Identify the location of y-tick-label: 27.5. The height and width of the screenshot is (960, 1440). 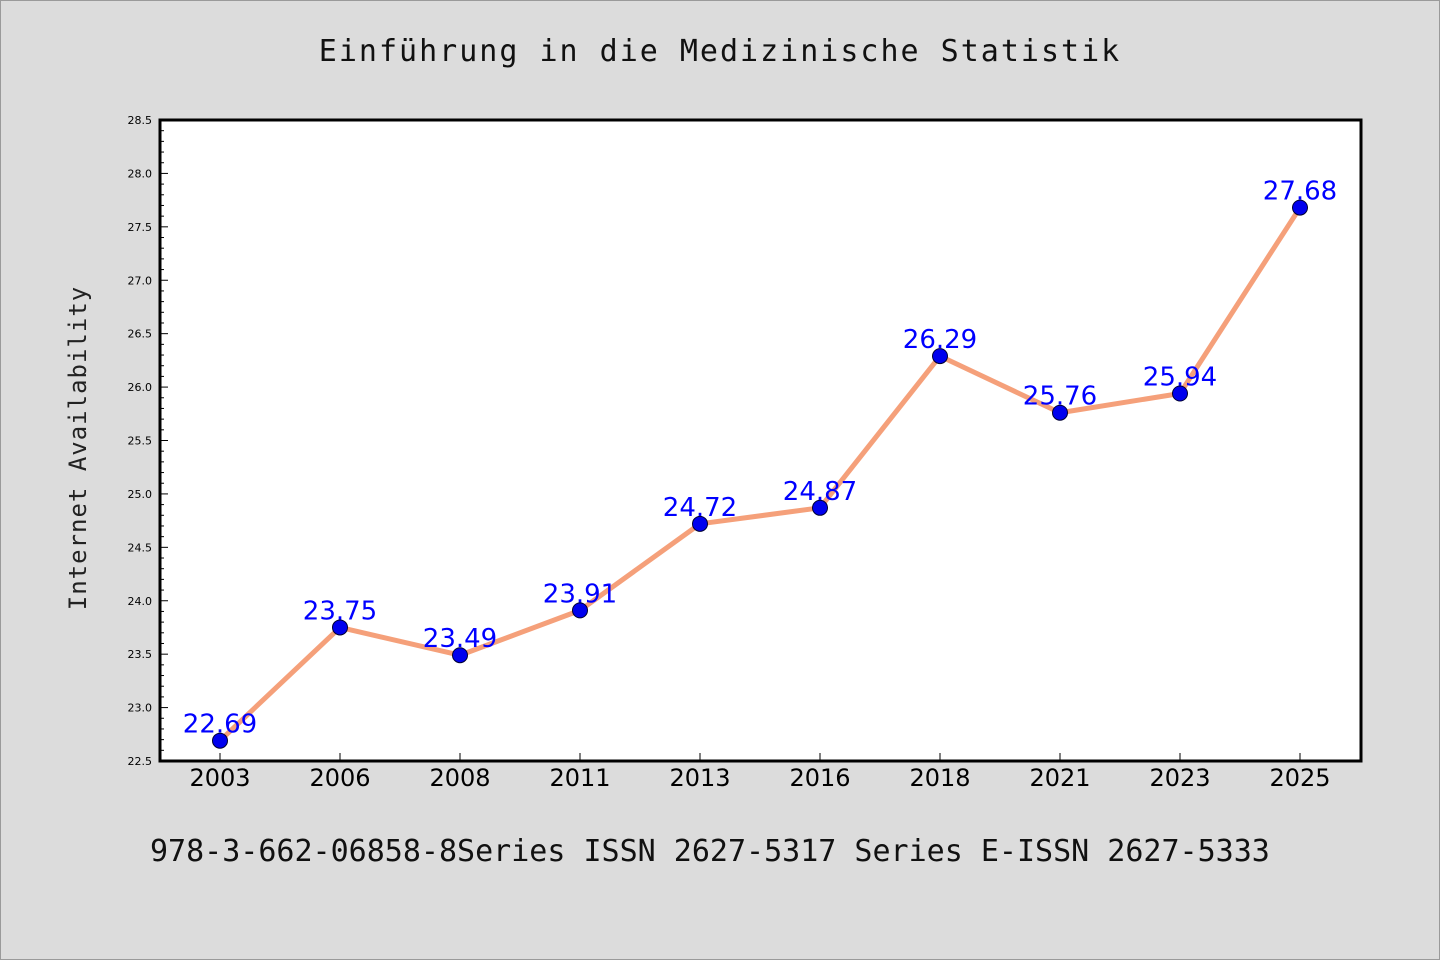
(140, 227).